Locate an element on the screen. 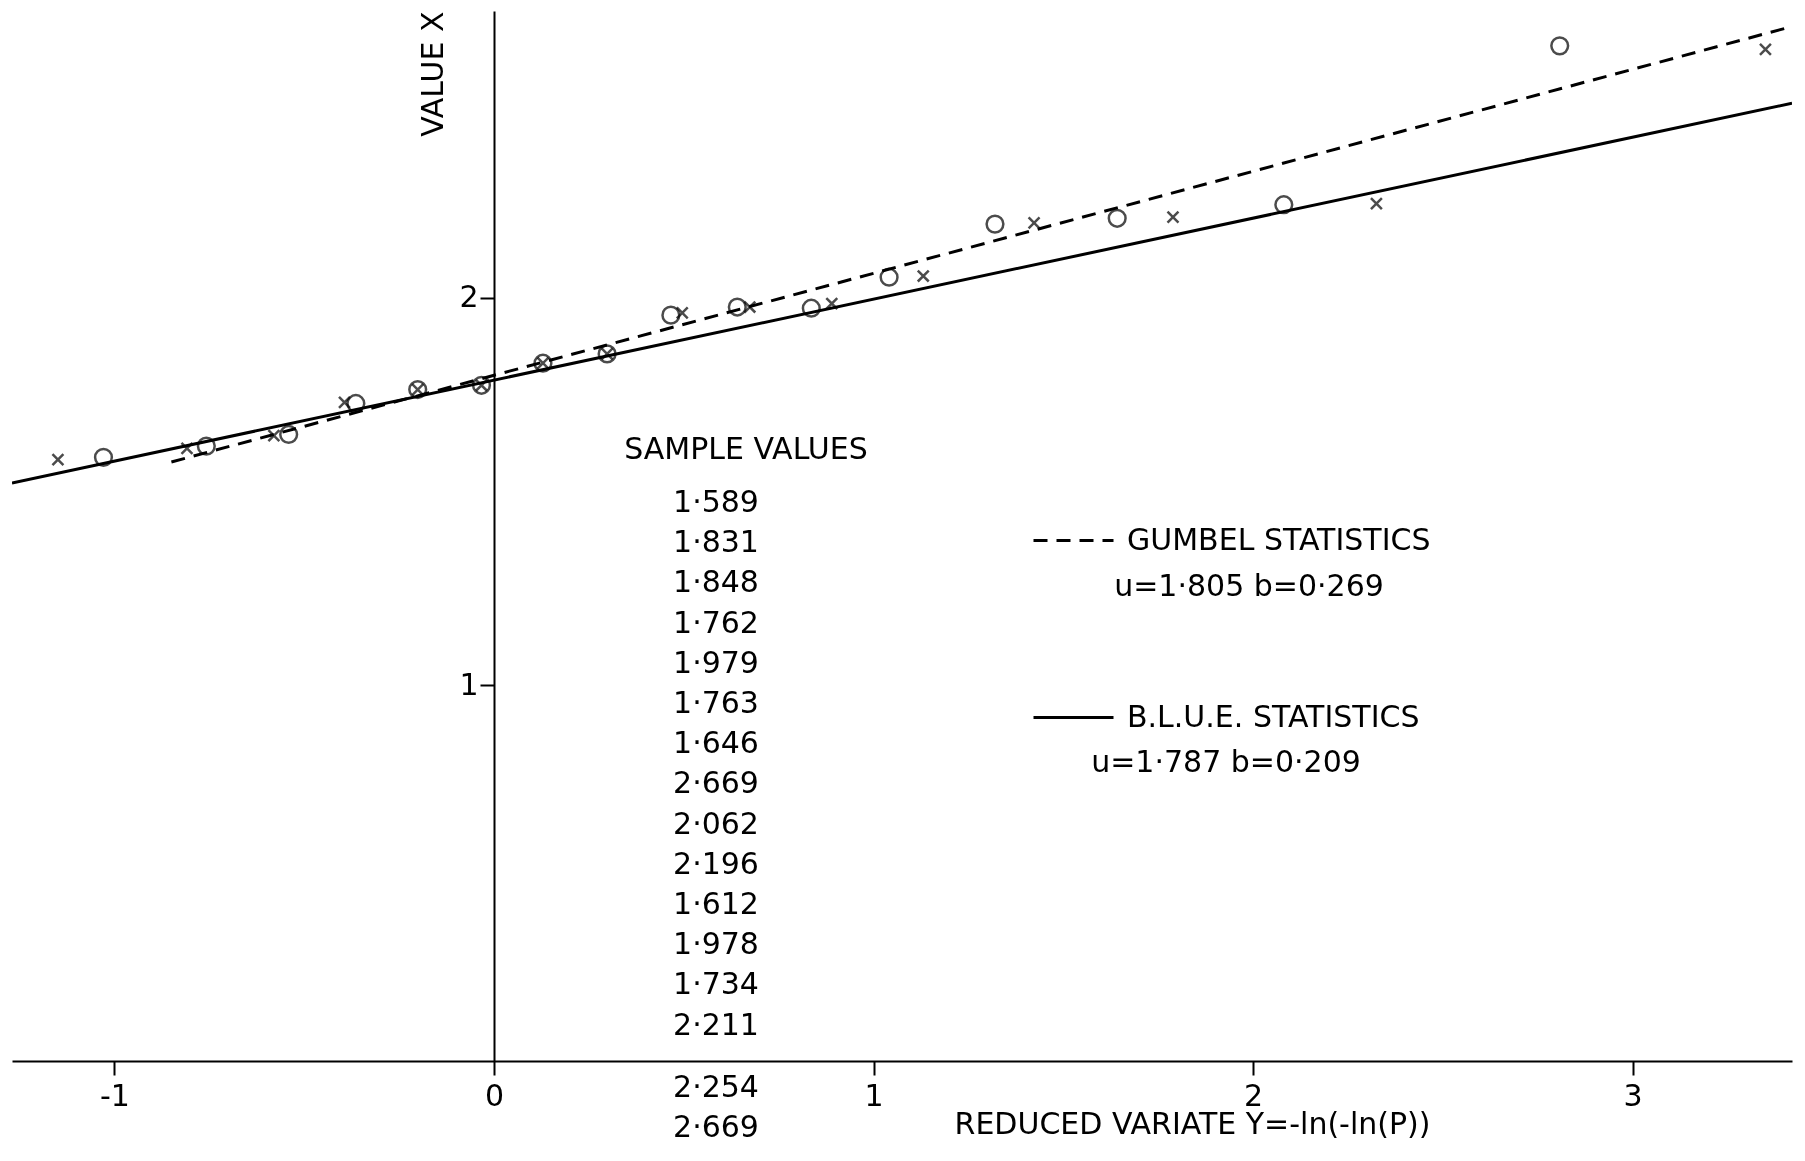 This screenshot has width=1805, height=1161. annotation: 1·979 is located at coordinates (716, 662).